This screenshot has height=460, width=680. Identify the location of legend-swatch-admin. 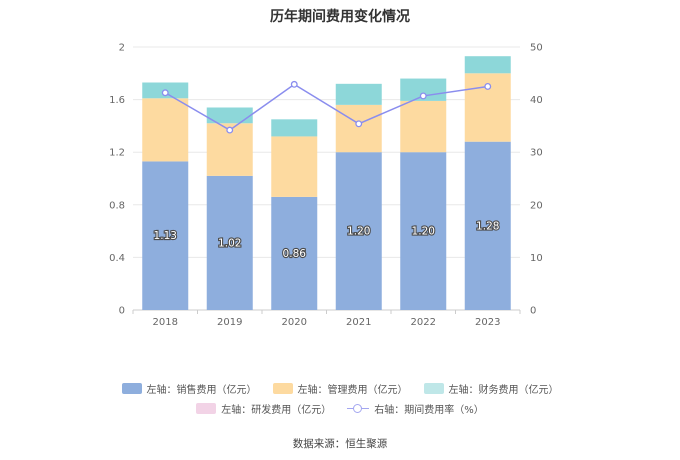
(282, 388).